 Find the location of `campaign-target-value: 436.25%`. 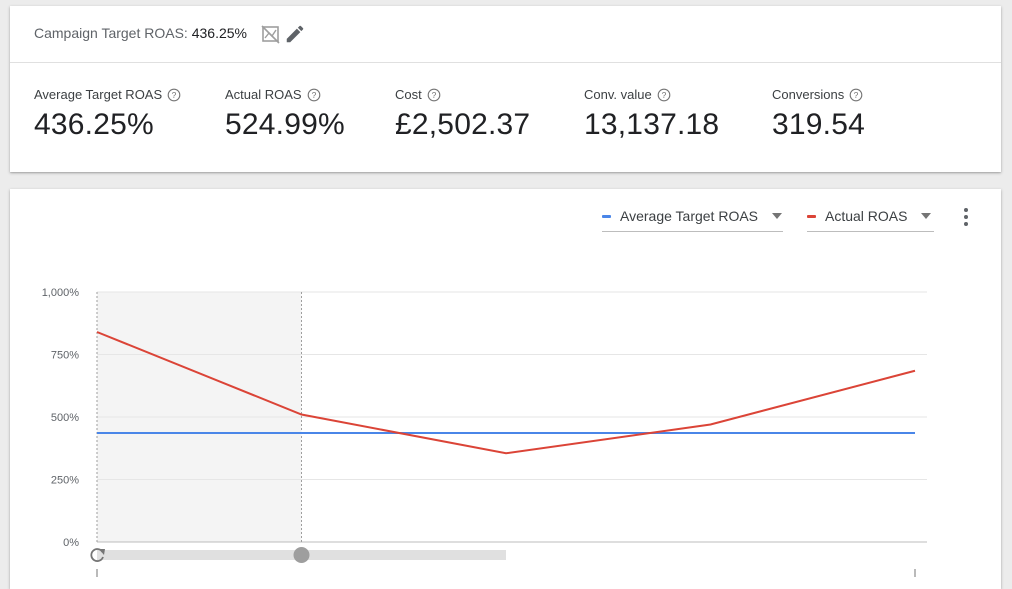

campaign-target-value: 436.25% is located at coordinates (219, 33).